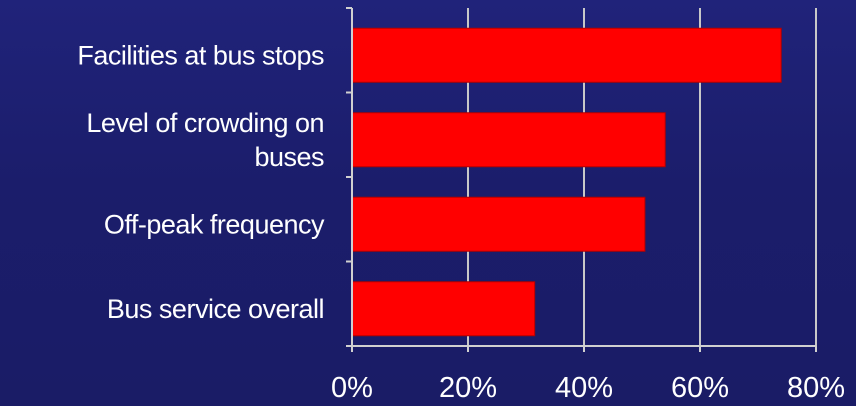 The image size is (856, 406). Describe the element at coordinates (816, 388) in the screenshot. I see `x-tick-label: 80%` at that location.